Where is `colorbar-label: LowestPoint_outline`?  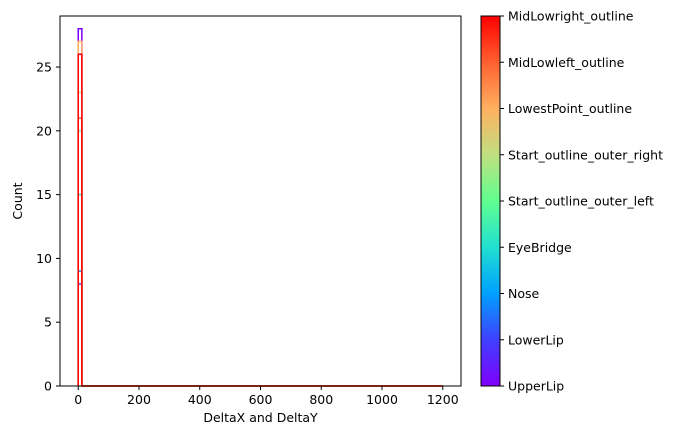
colorbar-label: LowestPoint_outline is located at coordinates (570, 108).